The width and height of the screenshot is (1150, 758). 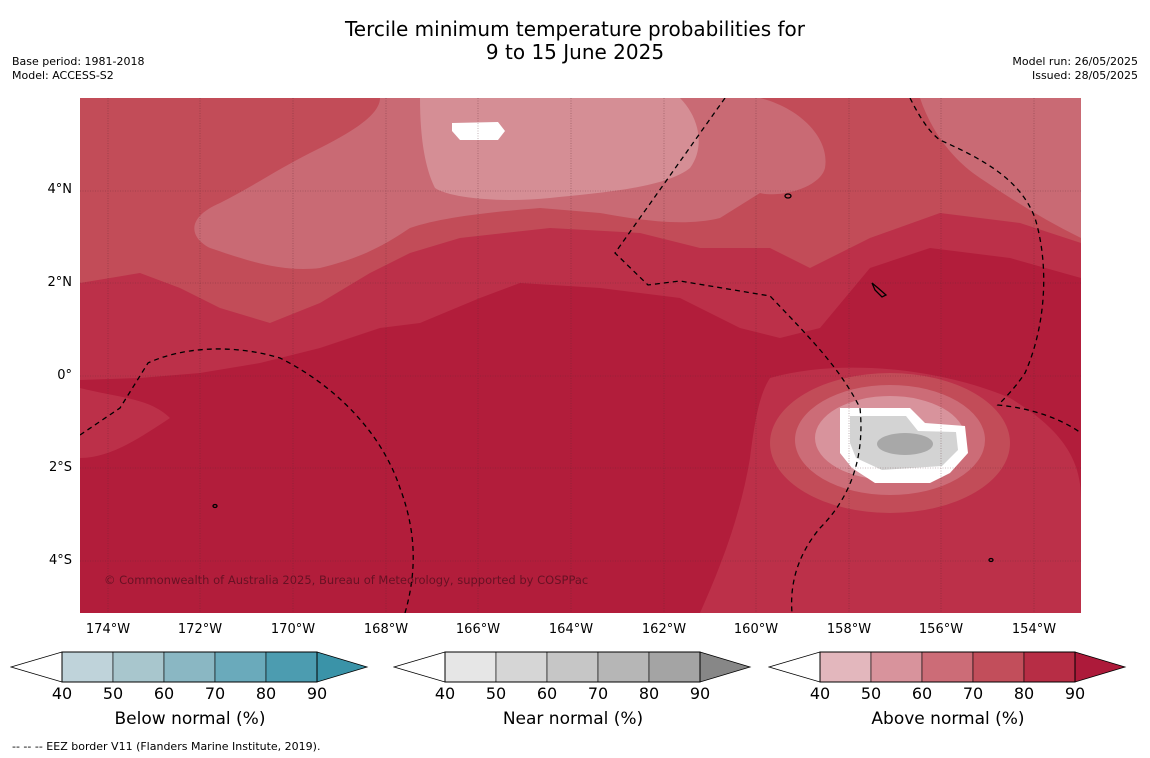 What do you see at coordinates (922, 693) in the screenshot?
I see `above-colorbar-tick-label: 60` at bounding box center [922, 693].